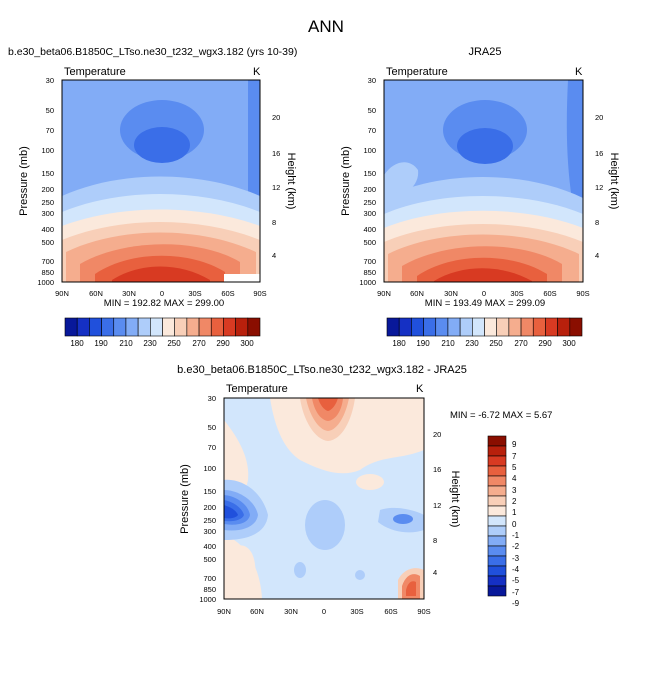  I want to click on colorbar-label: 1, so click(514, 512).